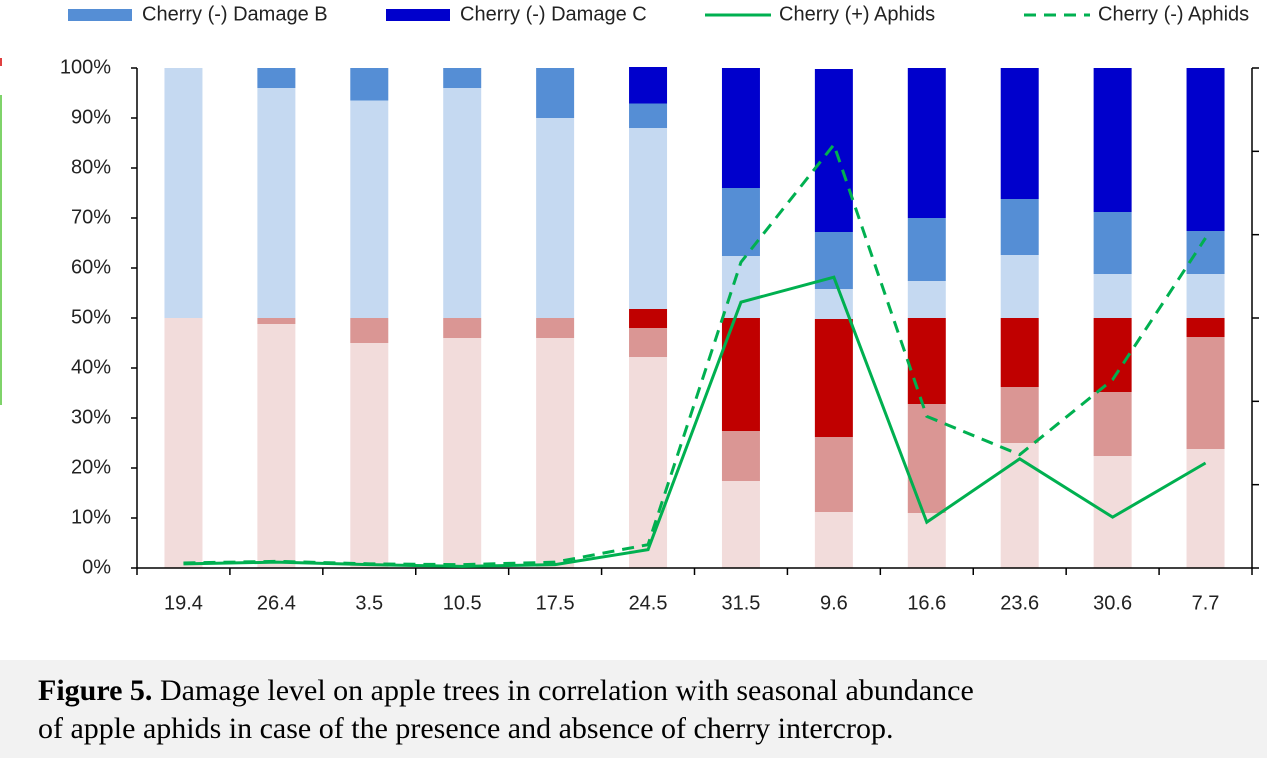 The height and width of the screenshot is (758, 1267). Describe the element at coordinates (91, 417) in the screenshot. I see `y-tick-label: 30%` at that location.